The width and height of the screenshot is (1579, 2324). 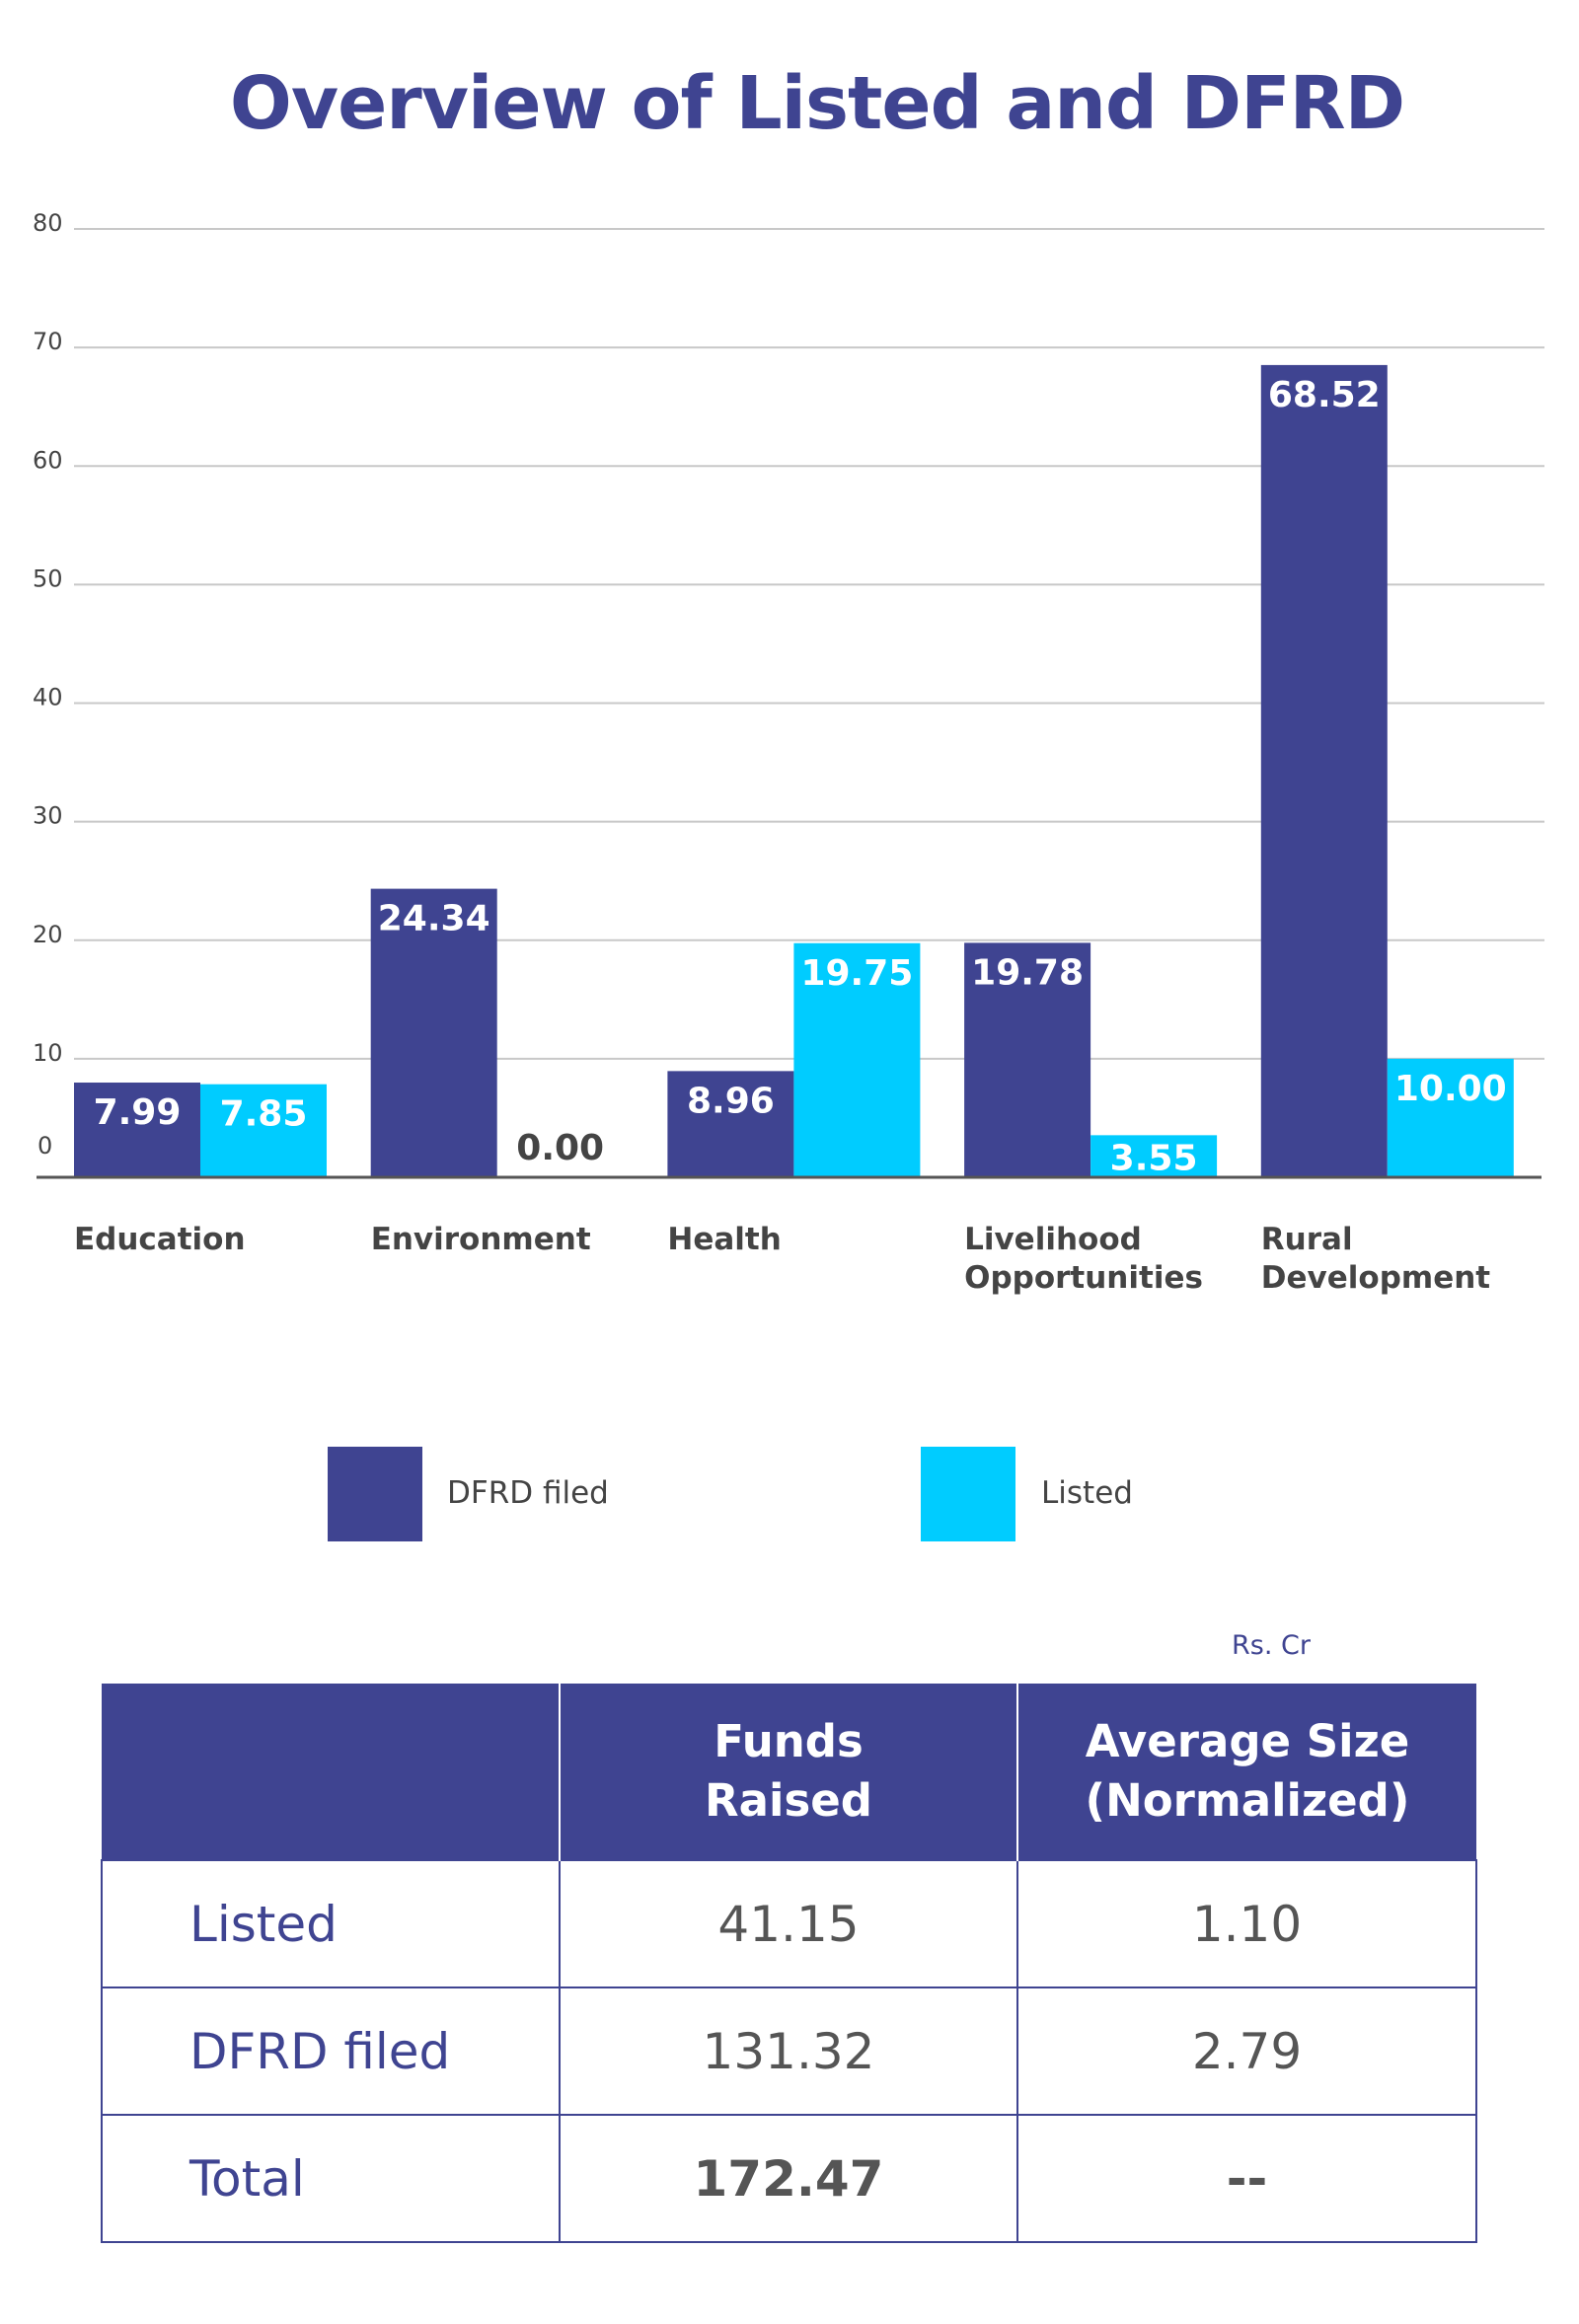 I want to click on data-label: 68.52, so click(x=1324, y=395).